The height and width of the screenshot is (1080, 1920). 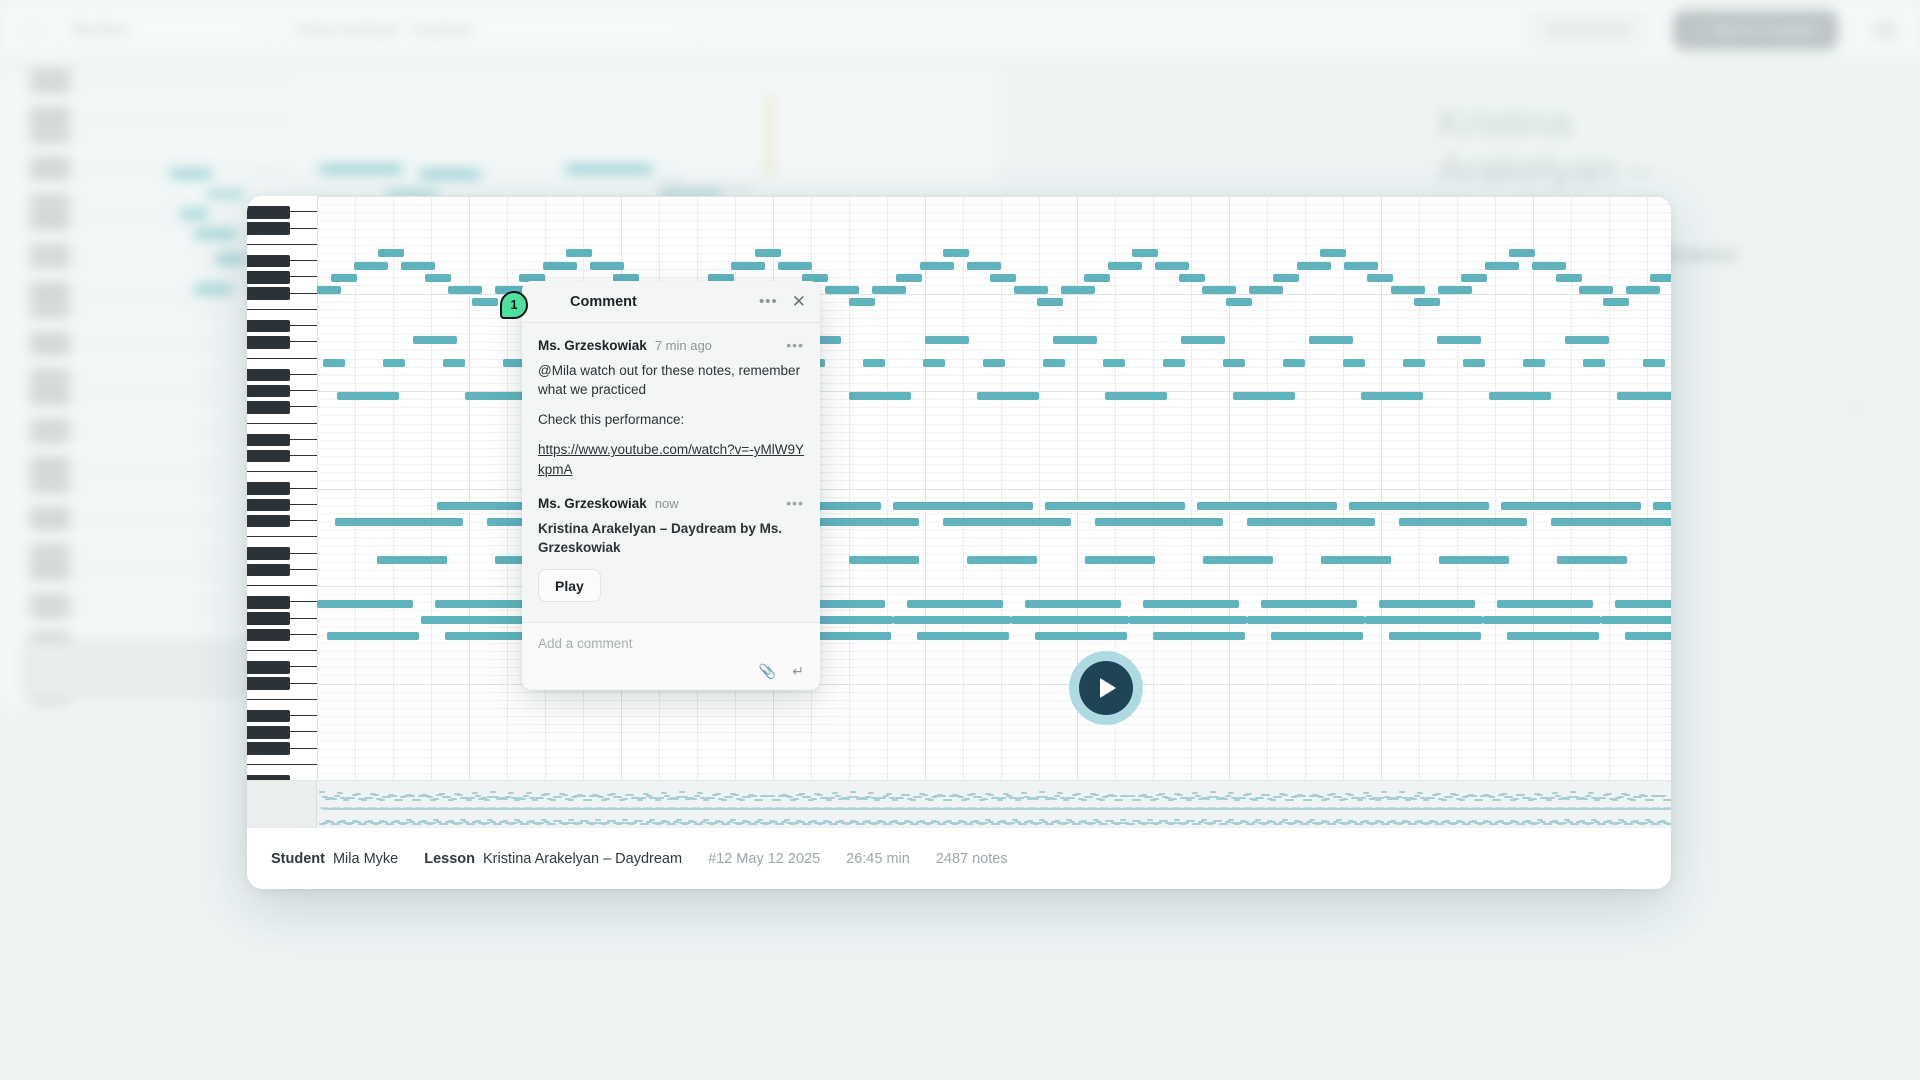 What do you see at coordinates (514, 305) in the screenshot?
I see `comment-marker: 1` at bounding box center [514, 305].